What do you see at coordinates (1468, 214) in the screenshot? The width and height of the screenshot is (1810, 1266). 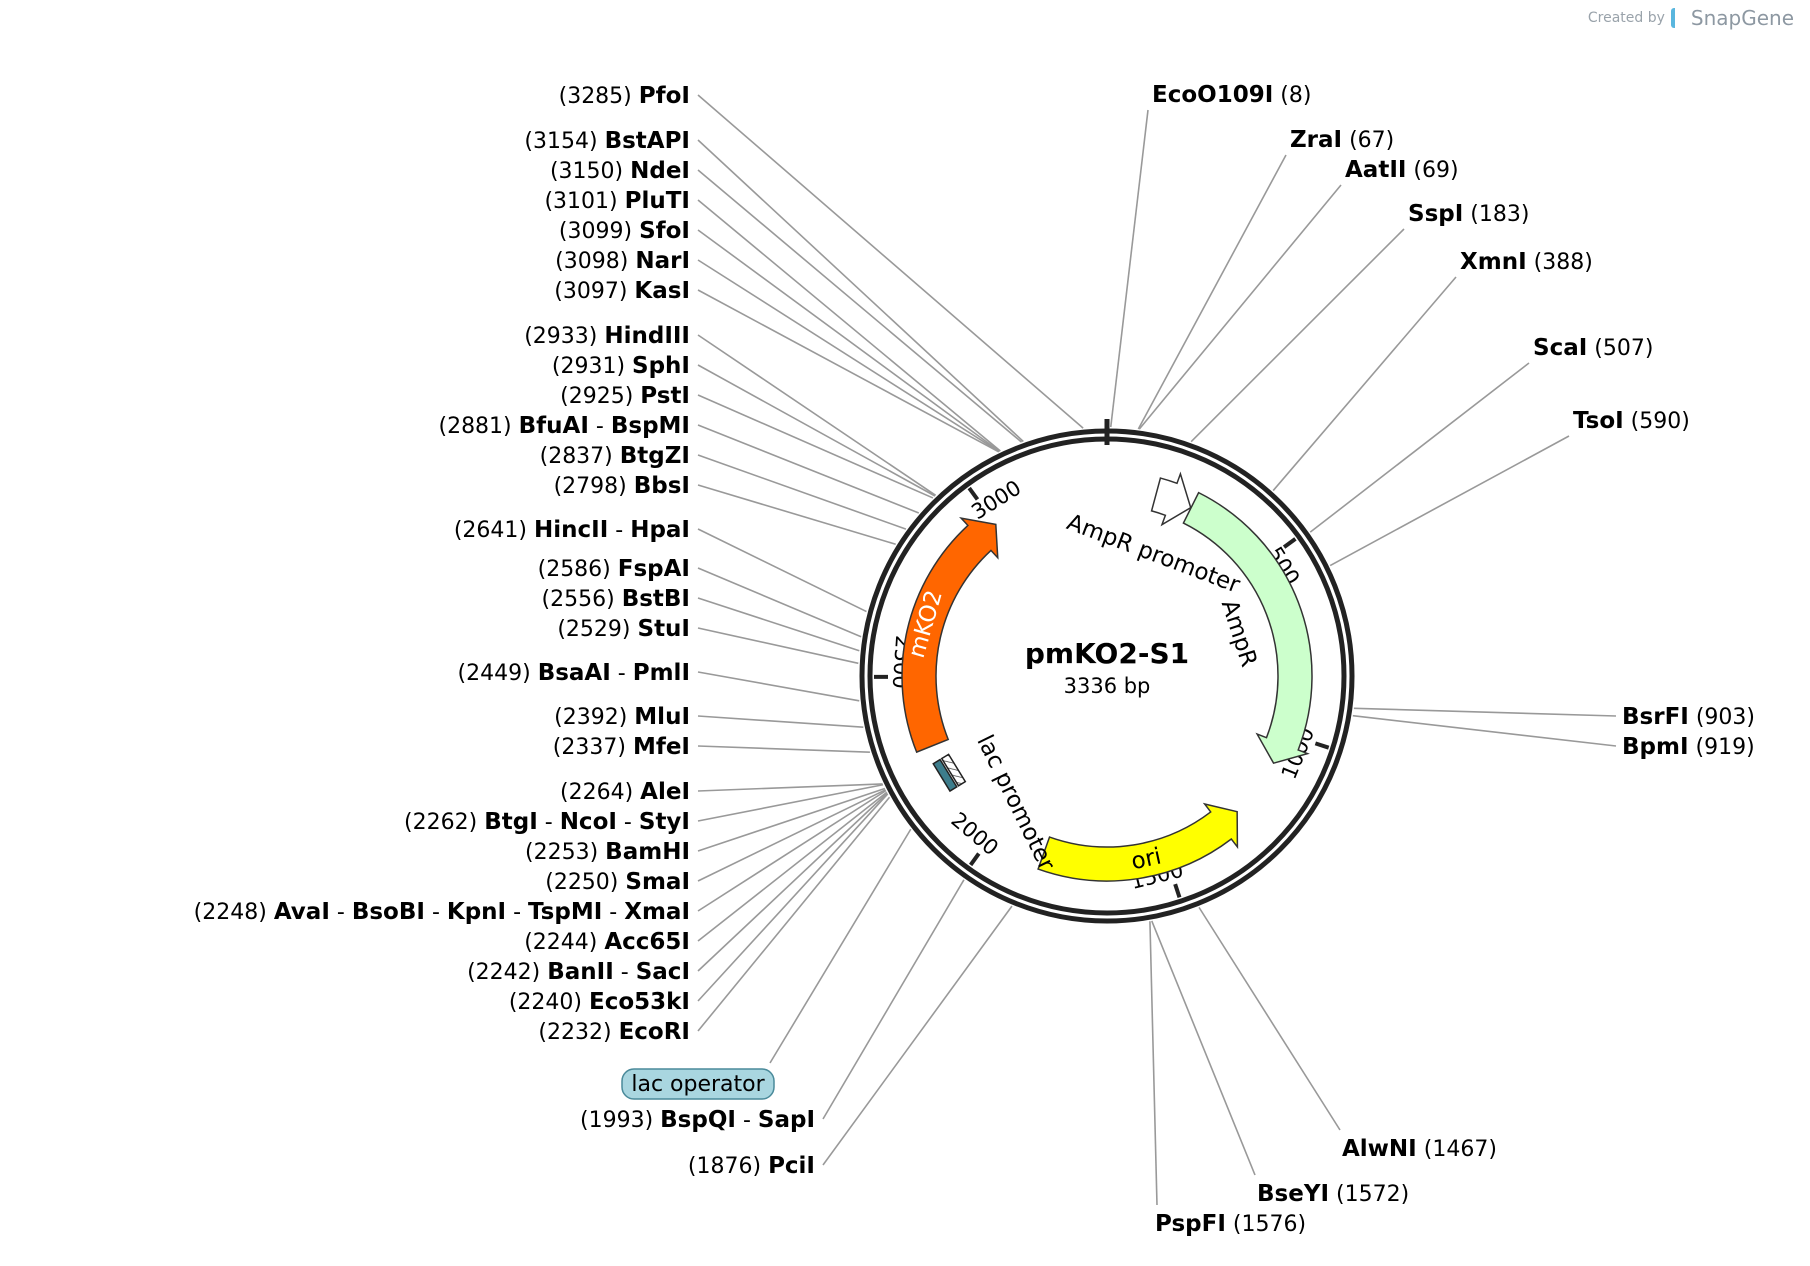 I see `site-label-sspi: SspI (183)` at bounding box center [1468, 214].